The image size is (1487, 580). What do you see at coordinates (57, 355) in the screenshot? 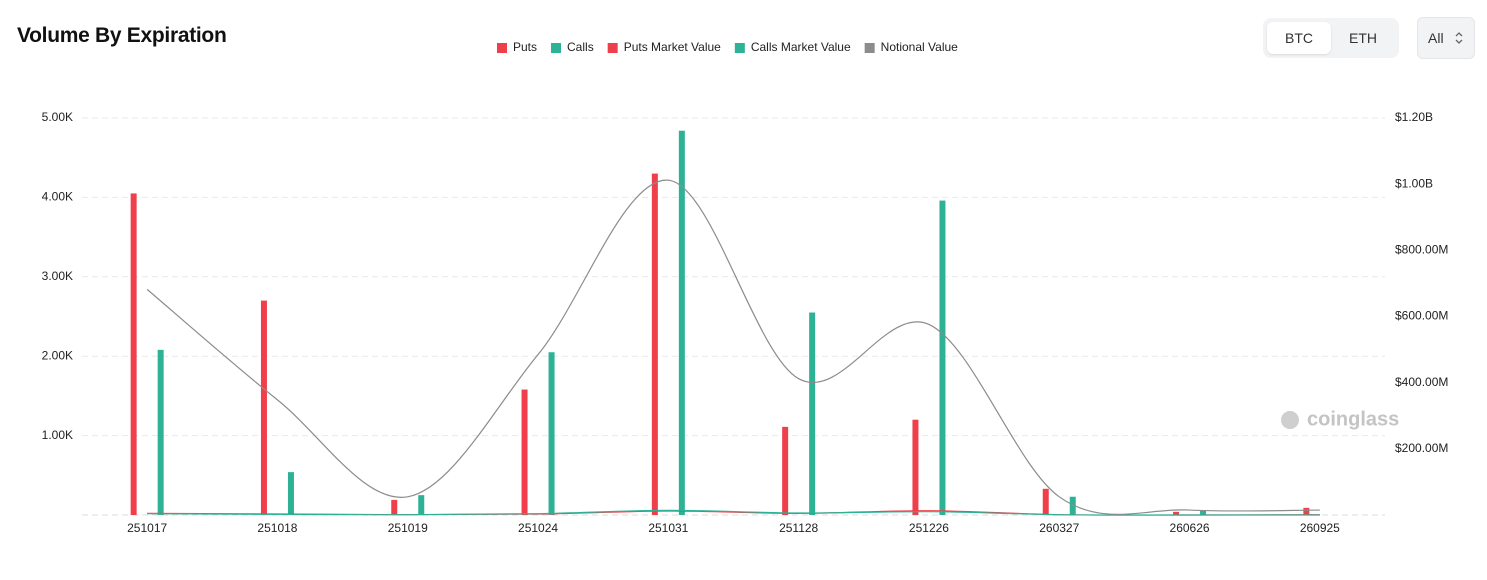
I see `y-tick-label: 2.00K` at bounding box center [57, 355].